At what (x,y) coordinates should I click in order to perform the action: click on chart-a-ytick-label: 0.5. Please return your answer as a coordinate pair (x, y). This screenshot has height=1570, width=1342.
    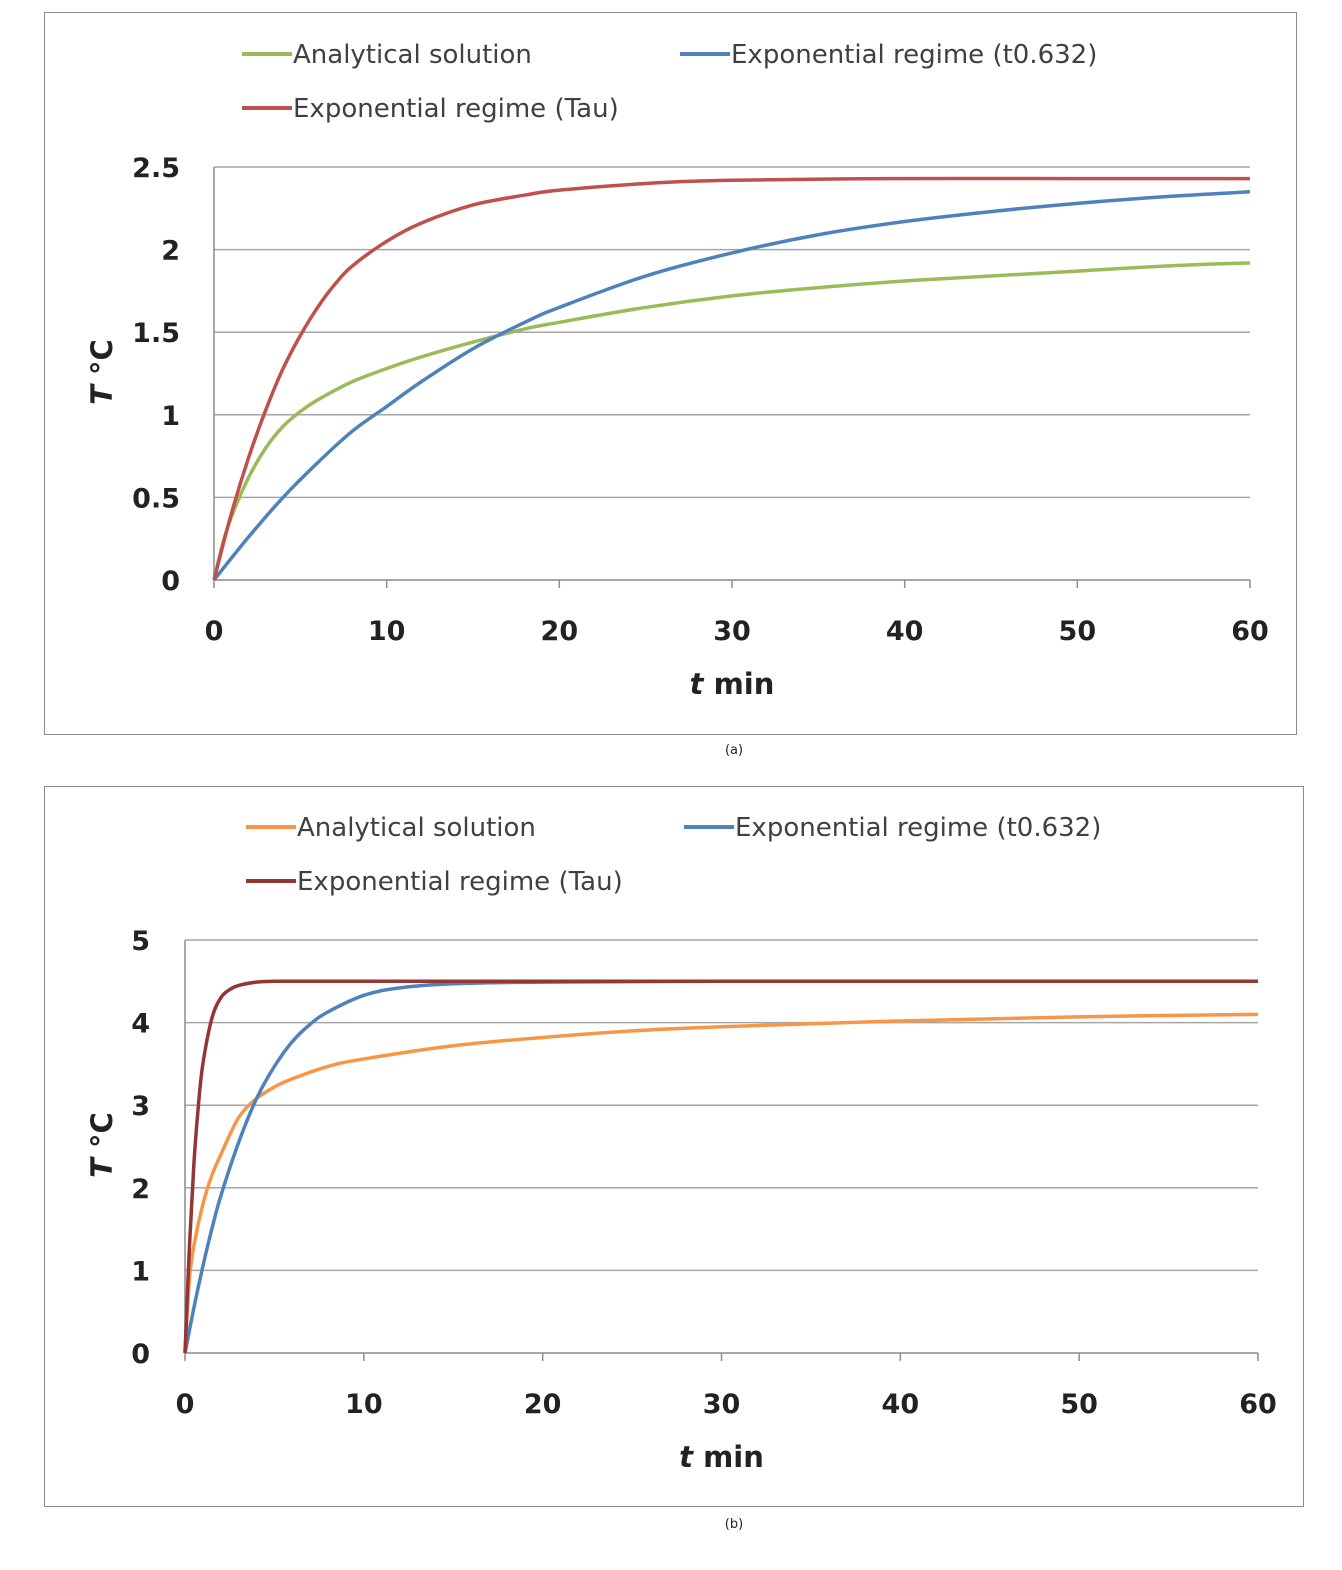
    Looking at the image, I should click on (156, 498).